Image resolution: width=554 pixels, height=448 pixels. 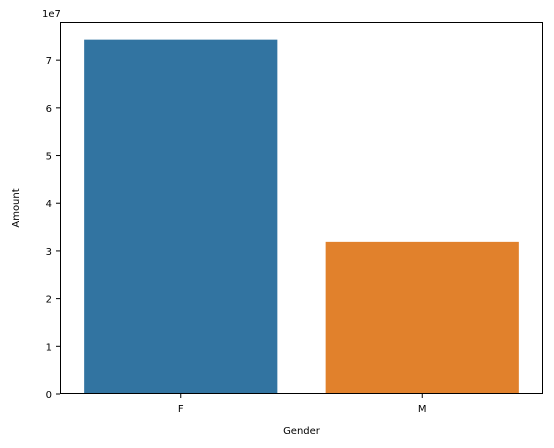 What do you see at coordinates (53, 228) in the screenshot?
I see `y-axis-ticks: 0 1 2 3 4 5 6 7` at bounding box center [53, 228].